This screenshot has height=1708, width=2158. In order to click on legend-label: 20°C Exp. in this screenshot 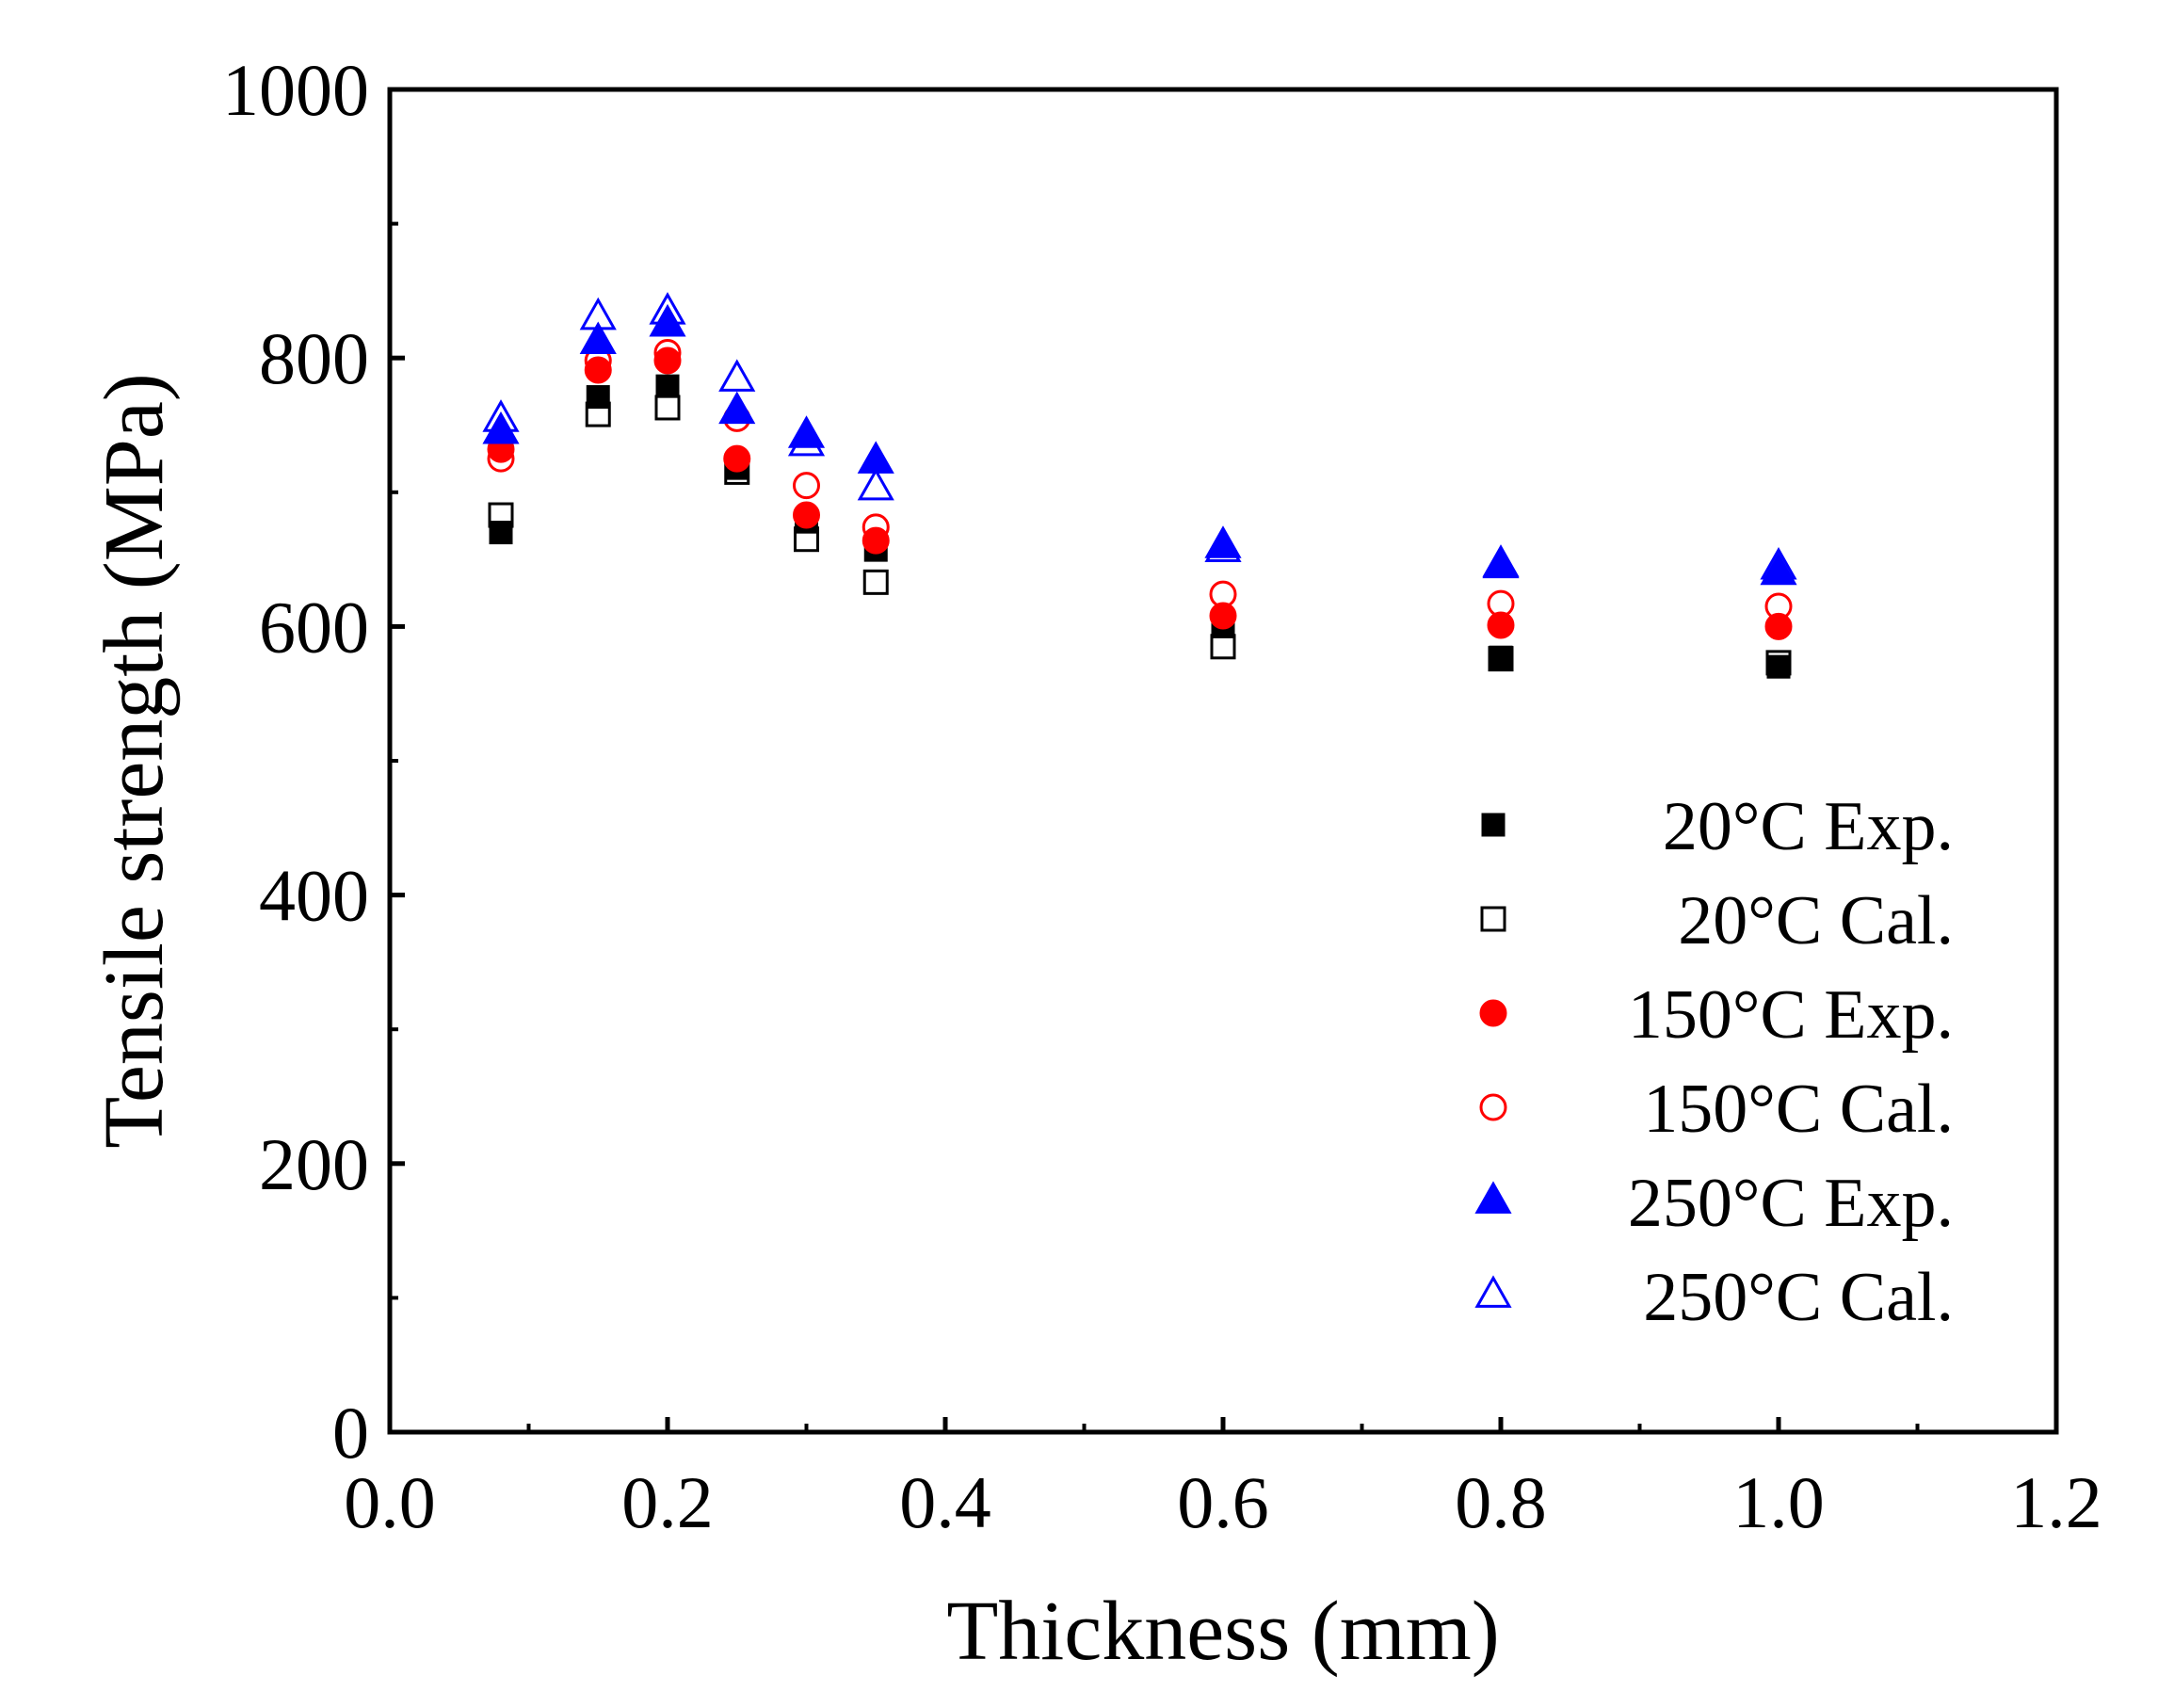, I will do `click(1808, 826)`.